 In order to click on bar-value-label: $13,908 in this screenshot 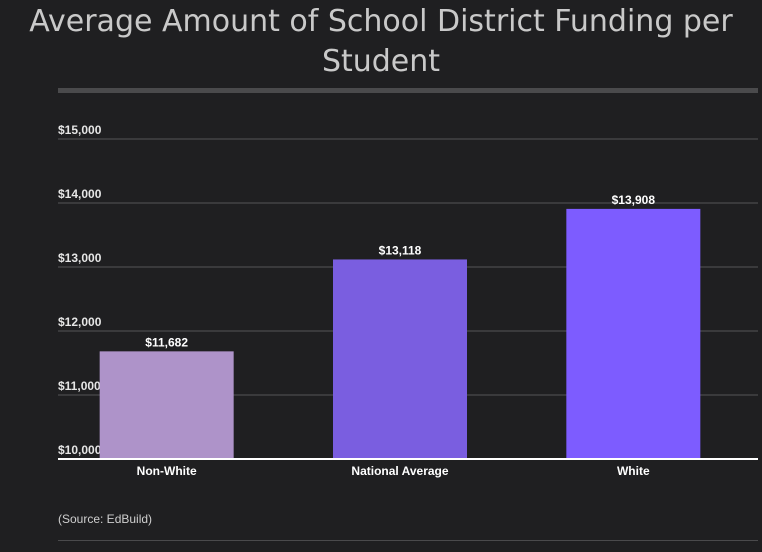, I will do `click(634, 200)`.